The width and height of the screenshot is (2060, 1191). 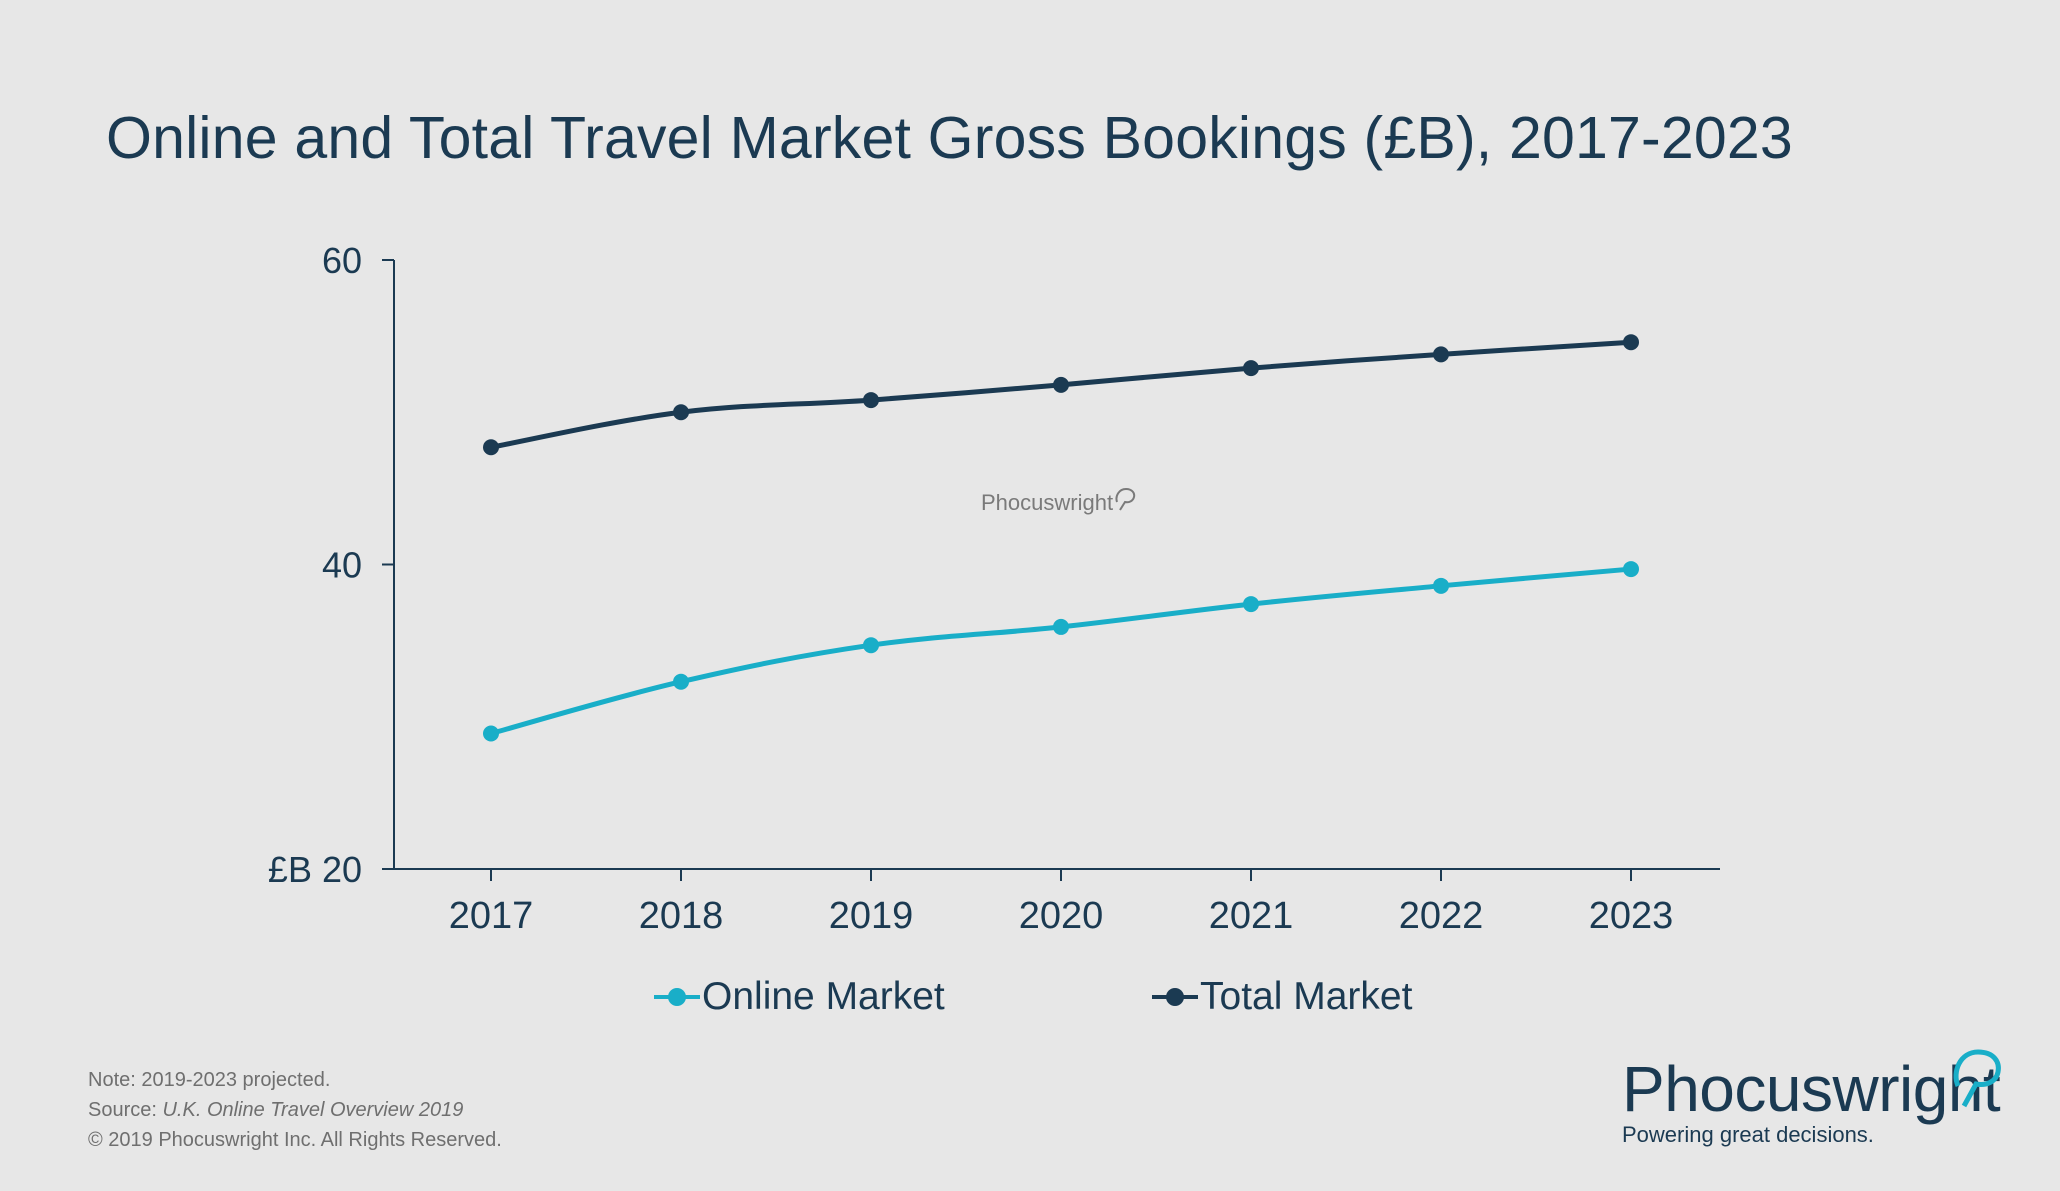 What do you see at coordinates (1061, 651) in the screenshot?
I see `series-line-online` at bounding box center [1061, 651].